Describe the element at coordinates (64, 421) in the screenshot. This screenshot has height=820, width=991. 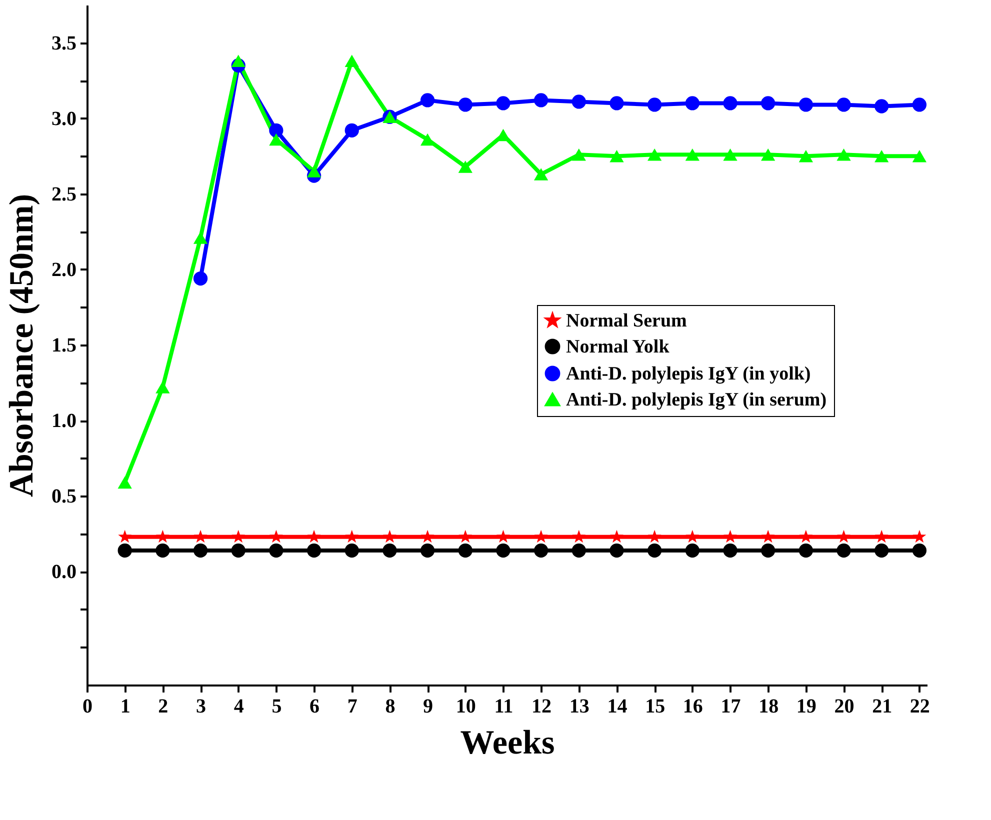
I see `y-tick-label: 1.0` at that location.